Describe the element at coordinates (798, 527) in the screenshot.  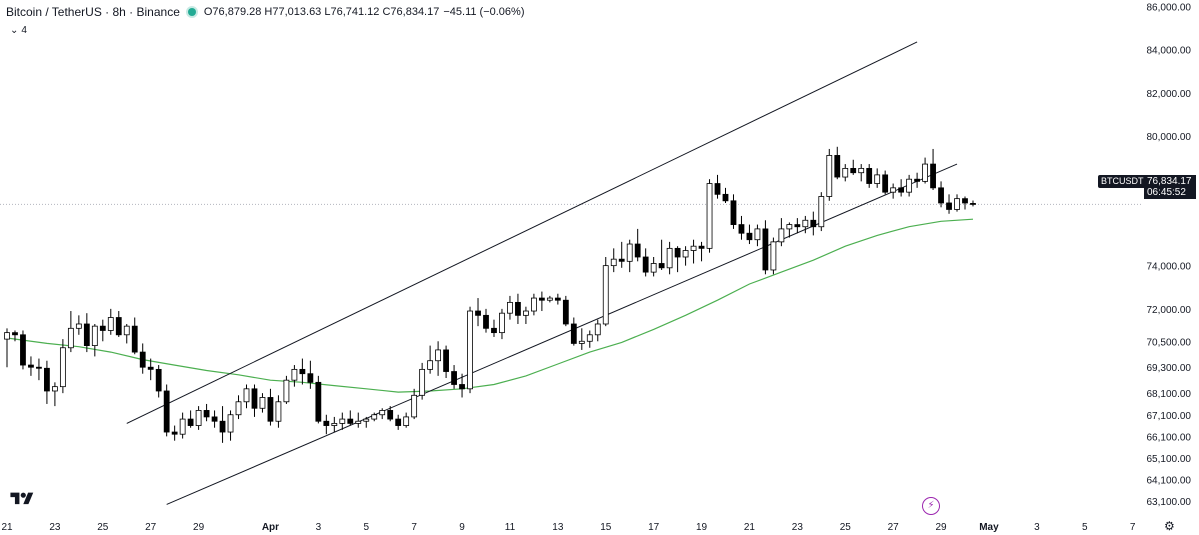
I see `x-tick-label: 23` at that location.